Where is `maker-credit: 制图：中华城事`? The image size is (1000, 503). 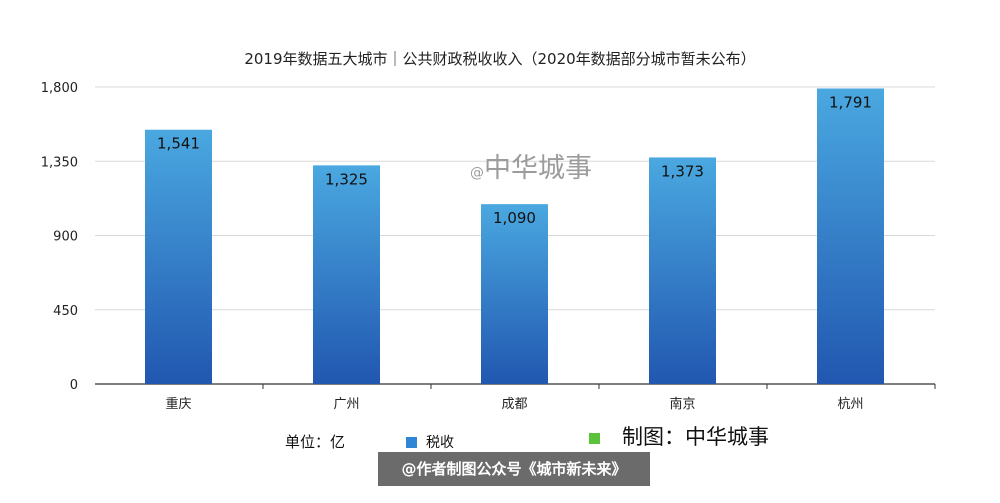 maker-credit: 制图：中华城事 is located at coordinates (695, 437).